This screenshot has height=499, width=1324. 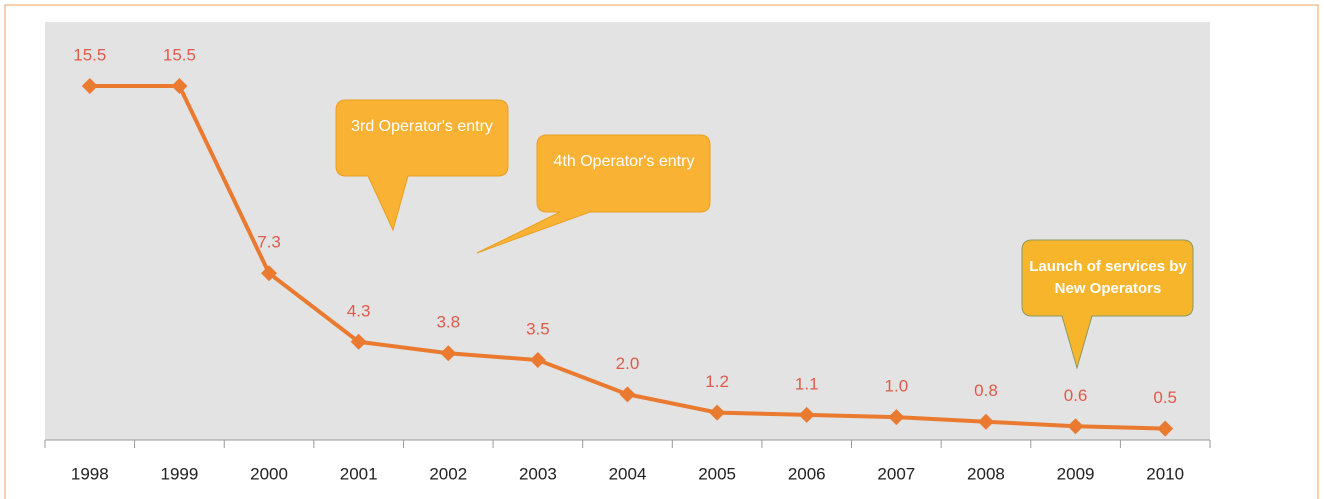 What do you see at coordinates (90, 473) in the screenshot?
I see `x-tick-label: 1998` at bounding box center [90, 473].